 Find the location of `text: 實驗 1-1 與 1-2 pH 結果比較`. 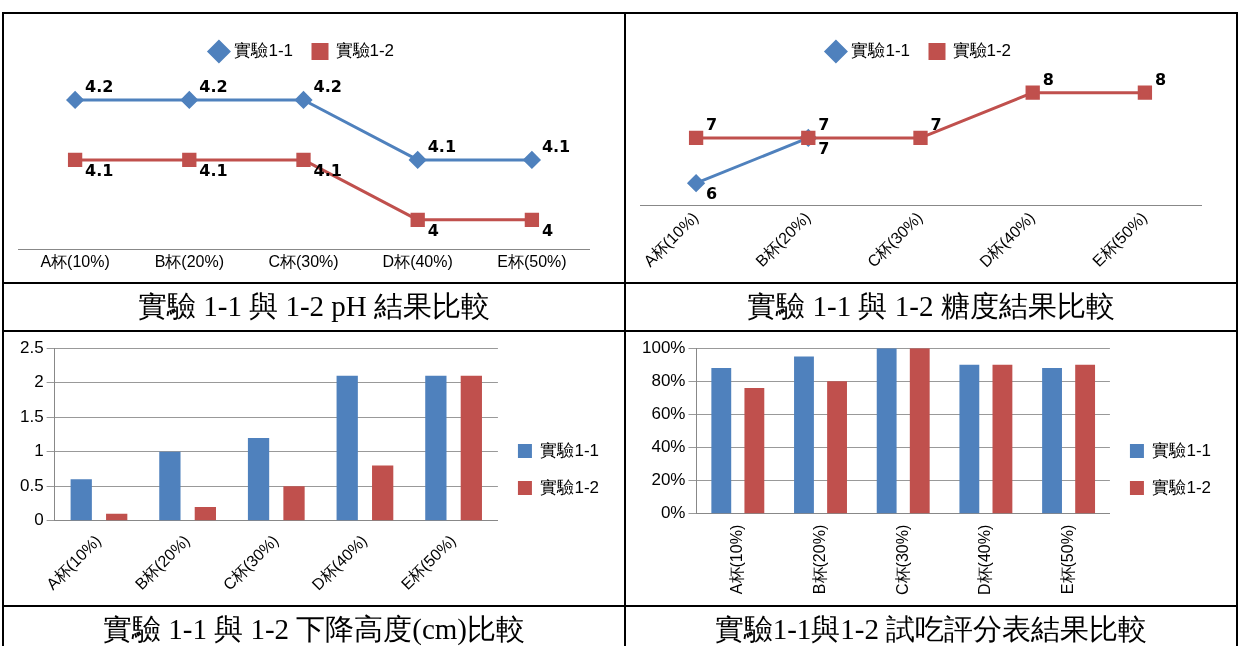

text: 實驗 1-1 與 1-2 pH 結果比較 is located at coordinates (315, 308).